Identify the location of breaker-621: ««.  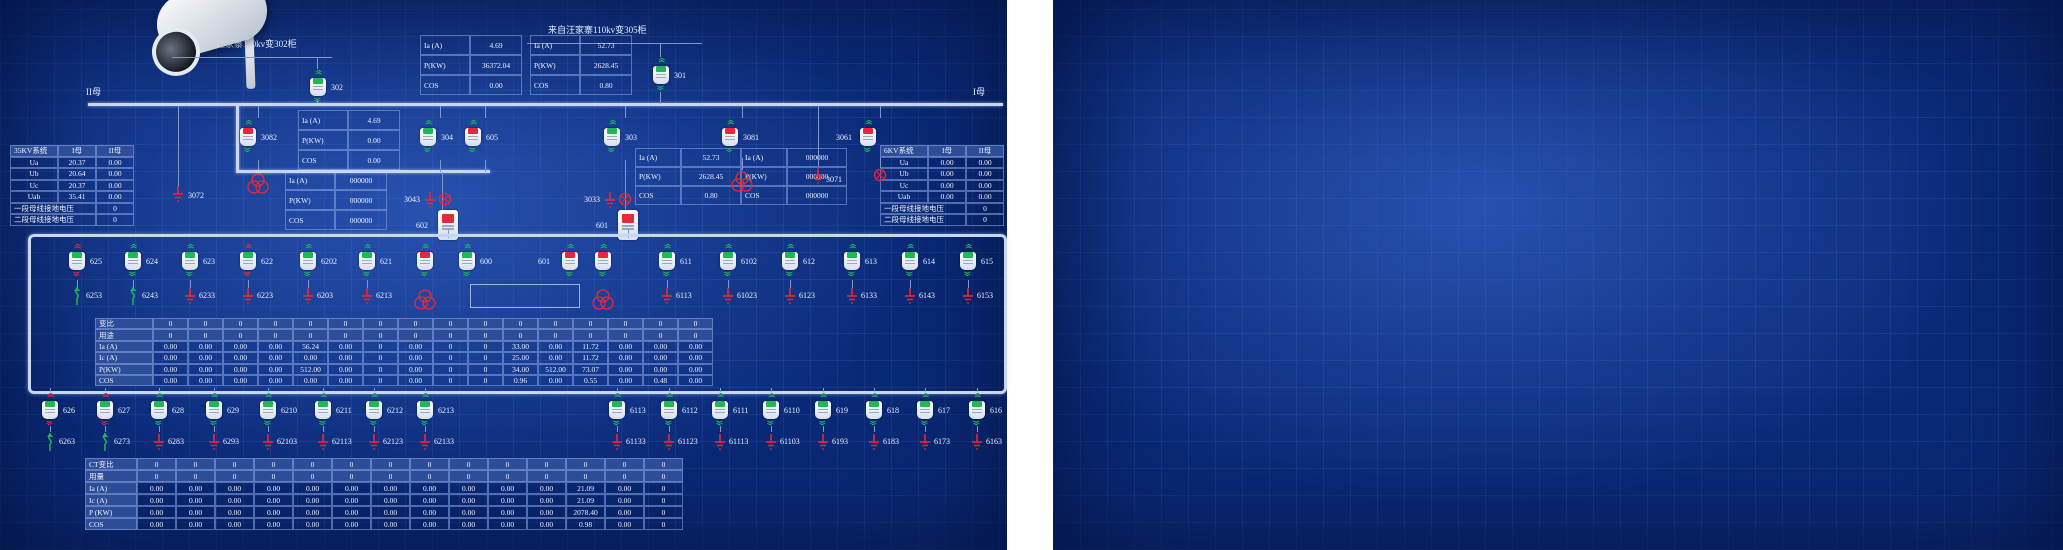
(367, 260).